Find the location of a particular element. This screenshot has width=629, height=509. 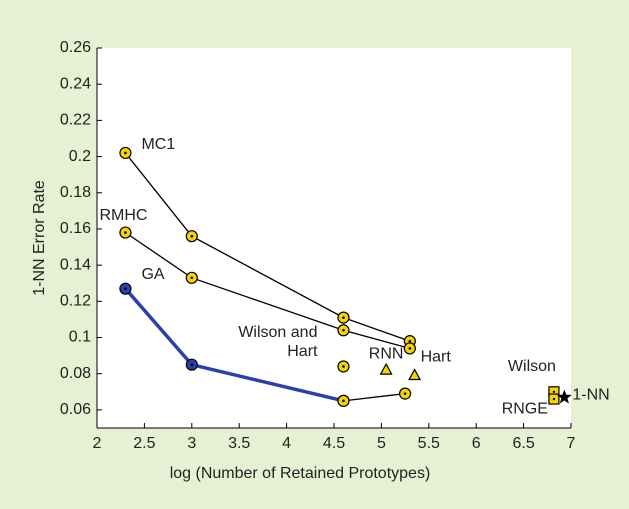

annotation: RNGE is located at coordinates (525, 408).